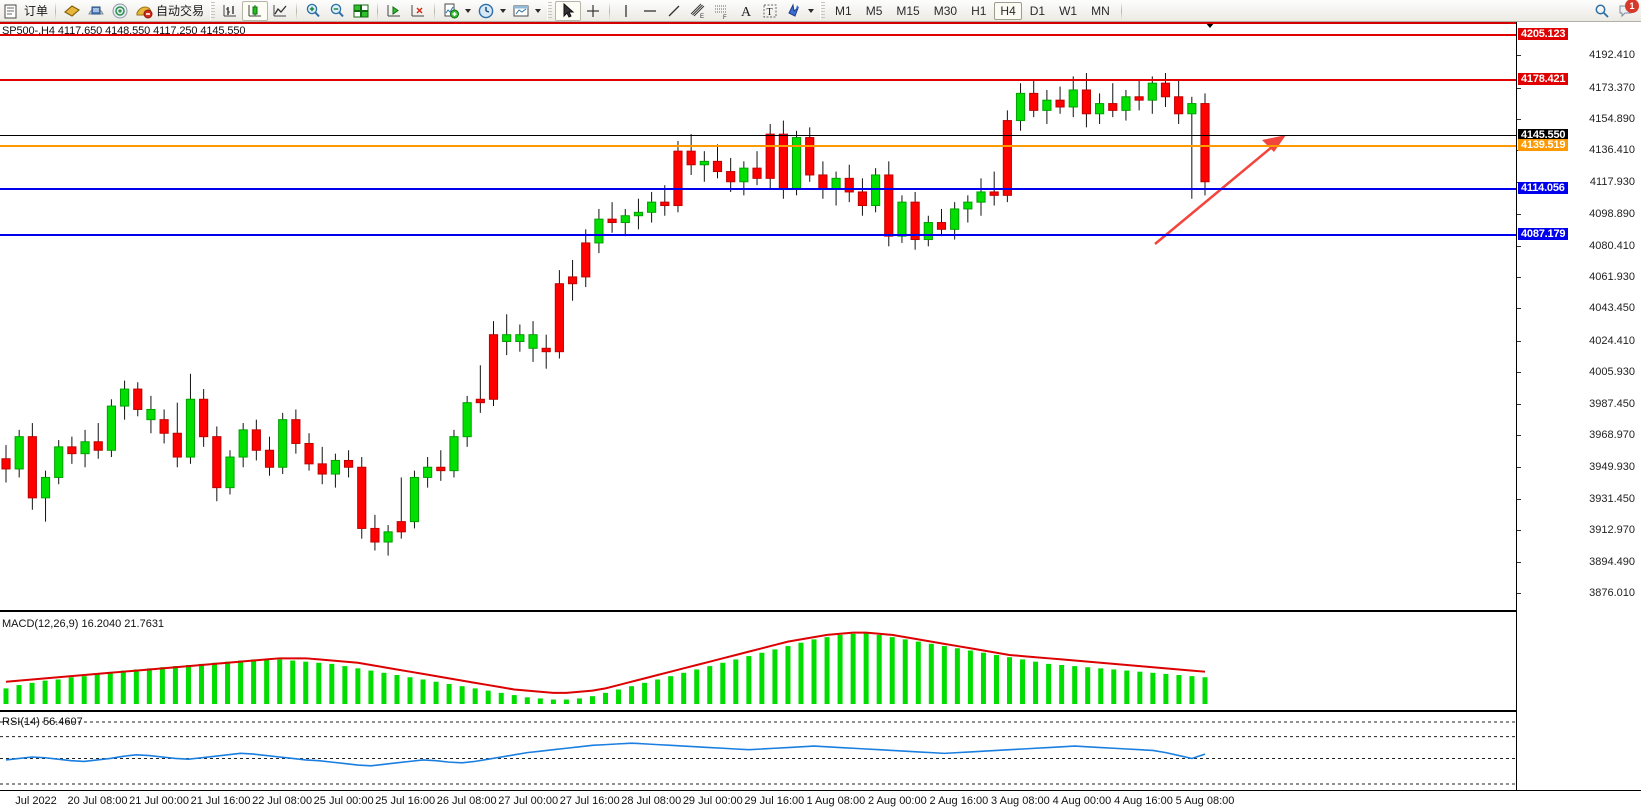 The width and height of the screenshot is (1641, 812). What do you see at coordinates (589, 801) in the screenshot?
I see `time-tick-label: 27 Jul 16:00` at bounding box center [589, 801].